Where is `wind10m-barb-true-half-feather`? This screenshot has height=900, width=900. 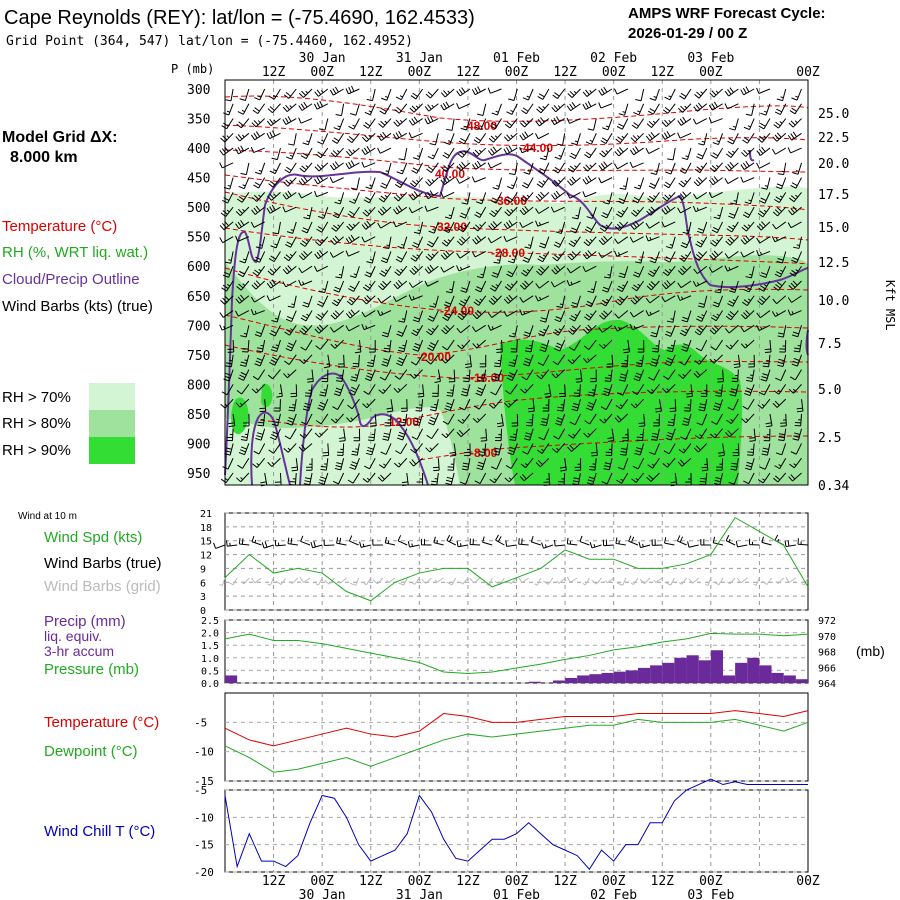
wind10m-barb-true-half-feather is located at coordinates (594, 546).